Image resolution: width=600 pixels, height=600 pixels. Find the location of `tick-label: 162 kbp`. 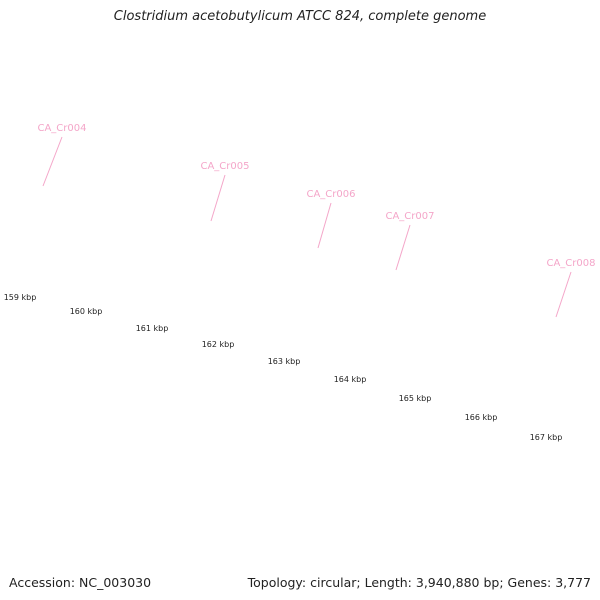

tick-label: 162 kbp is located at coordinates (218, 344).